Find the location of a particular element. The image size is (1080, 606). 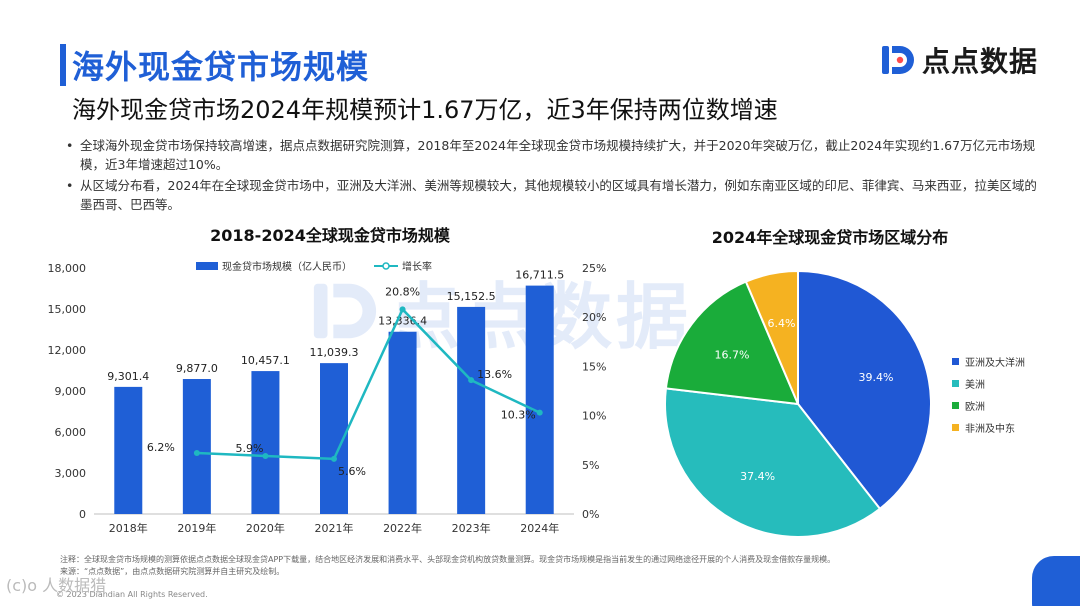

bar-chart-legend: 现金贷市场规模（亿人民币） 增长率 is located at coordinates (314, 265).